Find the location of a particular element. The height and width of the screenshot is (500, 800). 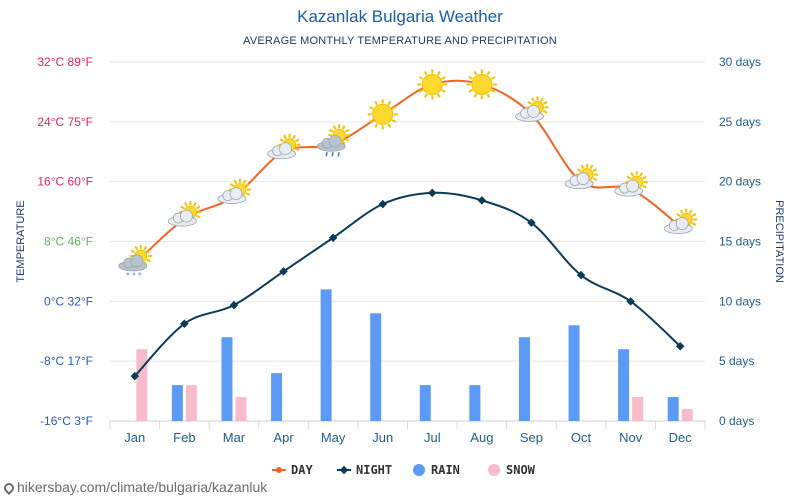

legend-rain-label: RAIN is located at coordinates (445, 470).